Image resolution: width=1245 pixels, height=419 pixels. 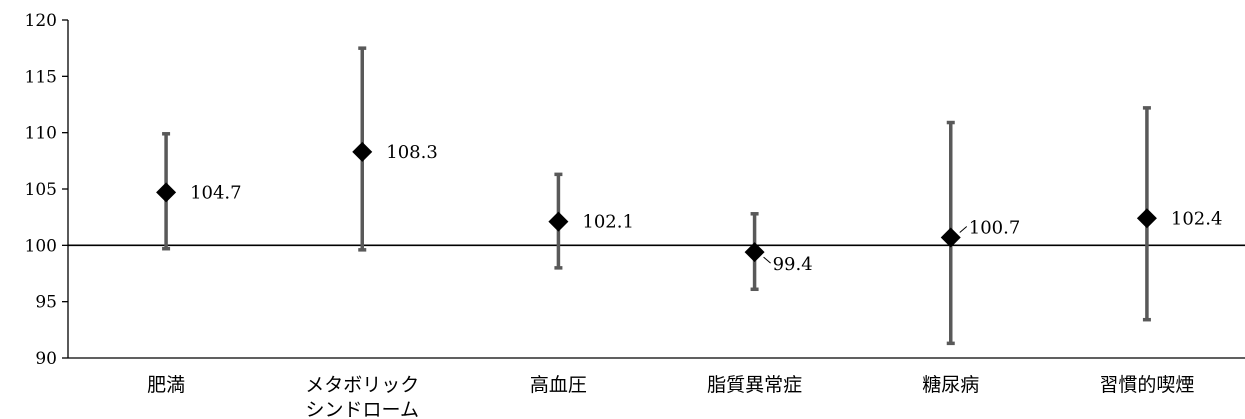 I want to click on y-tick-label: 105, so click(x=41, y=190).